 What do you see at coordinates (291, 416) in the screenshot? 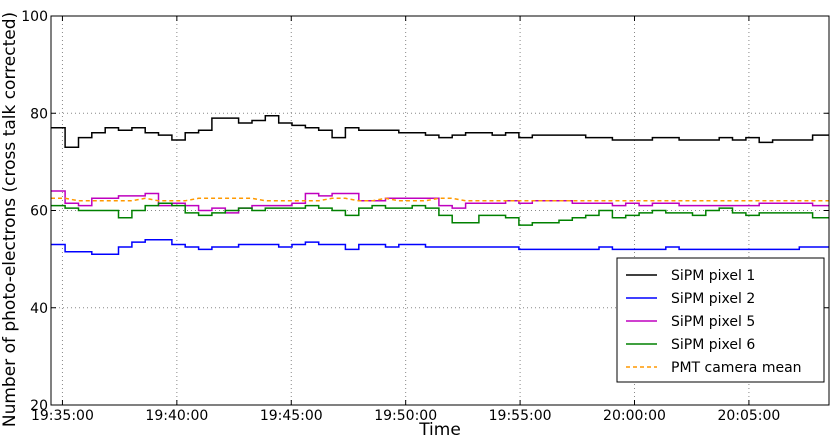
I see `x-tick-label: 19:45:00` at bounding box center [291, 416].